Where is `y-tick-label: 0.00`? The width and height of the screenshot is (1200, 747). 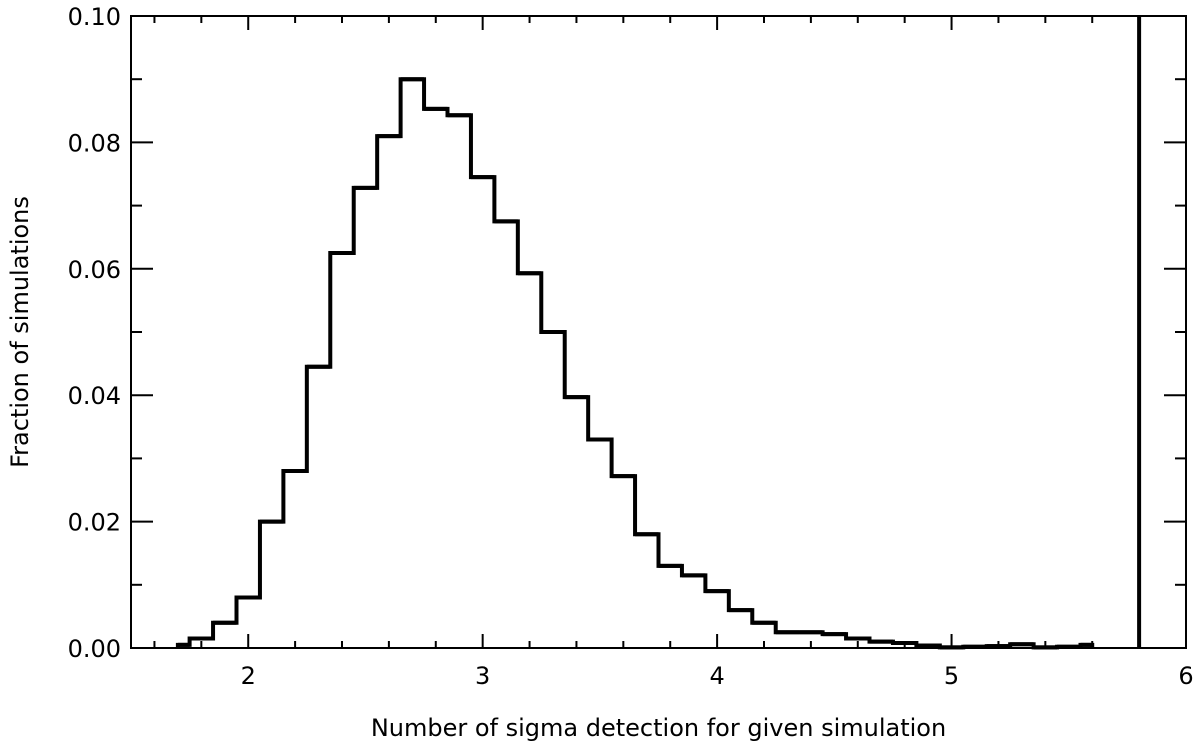 y-tick-label: 0.00 is located at coordinates (94, 649).